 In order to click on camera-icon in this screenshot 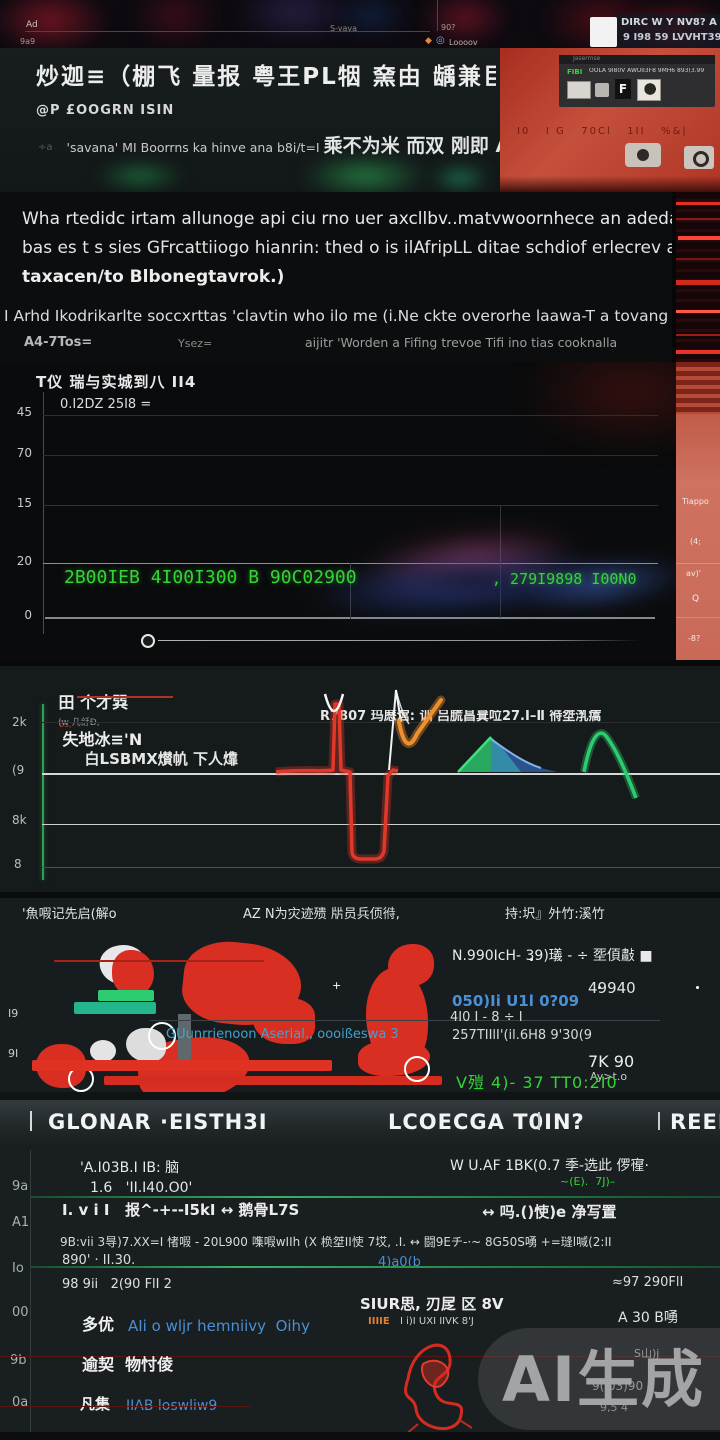, I will do `click(643, 155)`.